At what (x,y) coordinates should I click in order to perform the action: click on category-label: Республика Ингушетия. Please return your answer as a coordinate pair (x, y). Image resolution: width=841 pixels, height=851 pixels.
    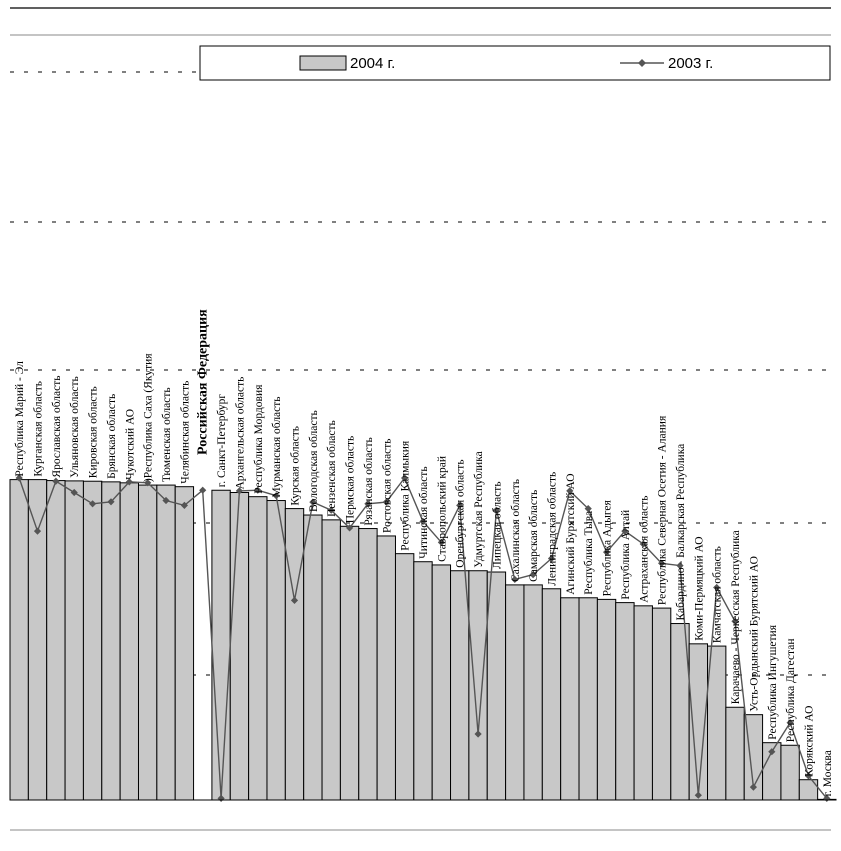
    Looking at the image, I should click on (773, 681).